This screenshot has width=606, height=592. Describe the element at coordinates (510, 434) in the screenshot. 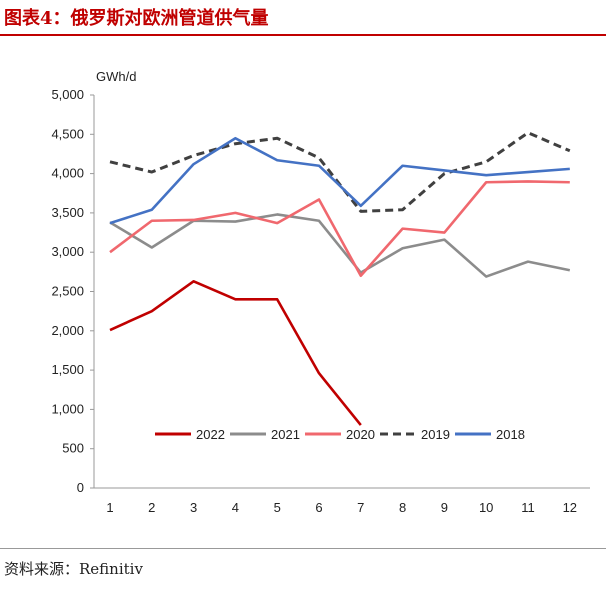

I see `legend-label: 2018` at that location.